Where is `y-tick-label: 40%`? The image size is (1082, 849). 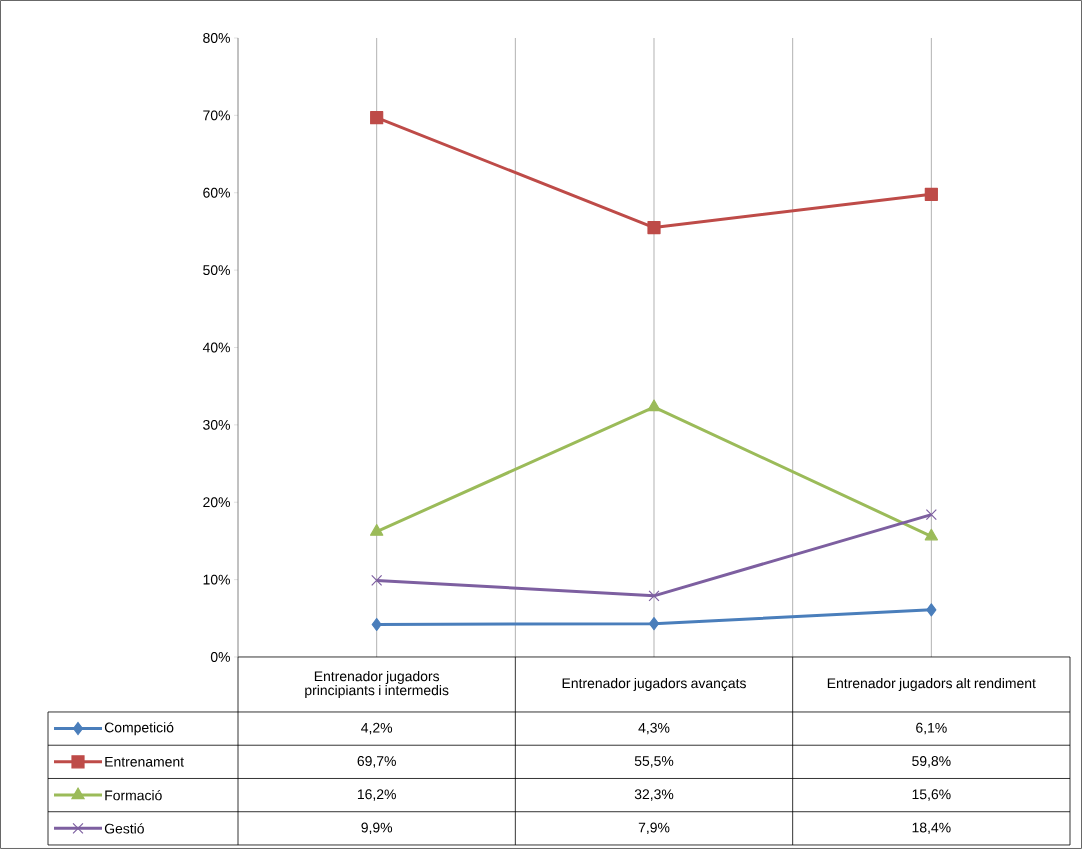 y-tick-label: 40% is located at coordinates (216, 347).